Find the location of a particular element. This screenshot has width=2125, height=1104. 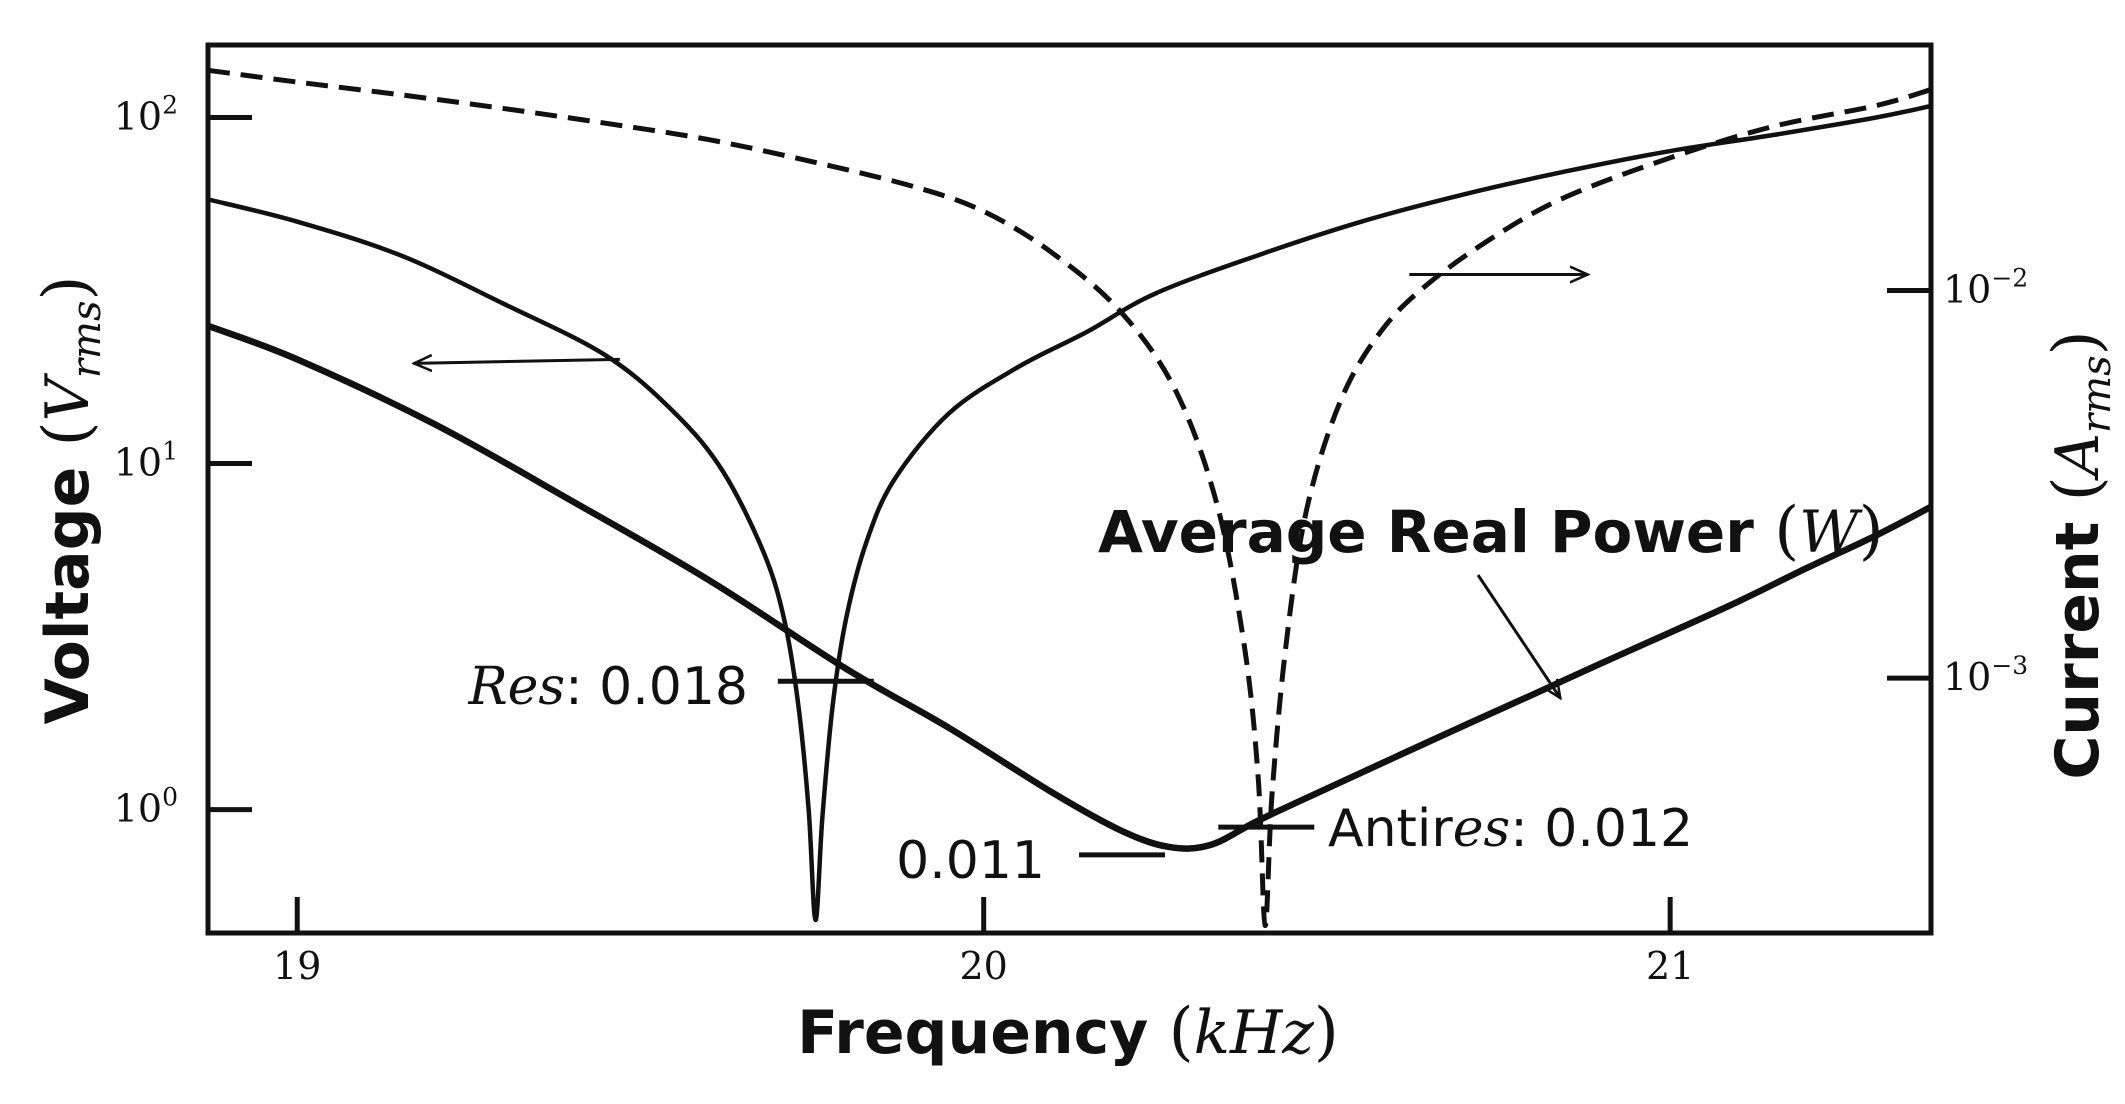

y-right-tick-label-1: 10⁻² is located at coordinates (1985, 288).